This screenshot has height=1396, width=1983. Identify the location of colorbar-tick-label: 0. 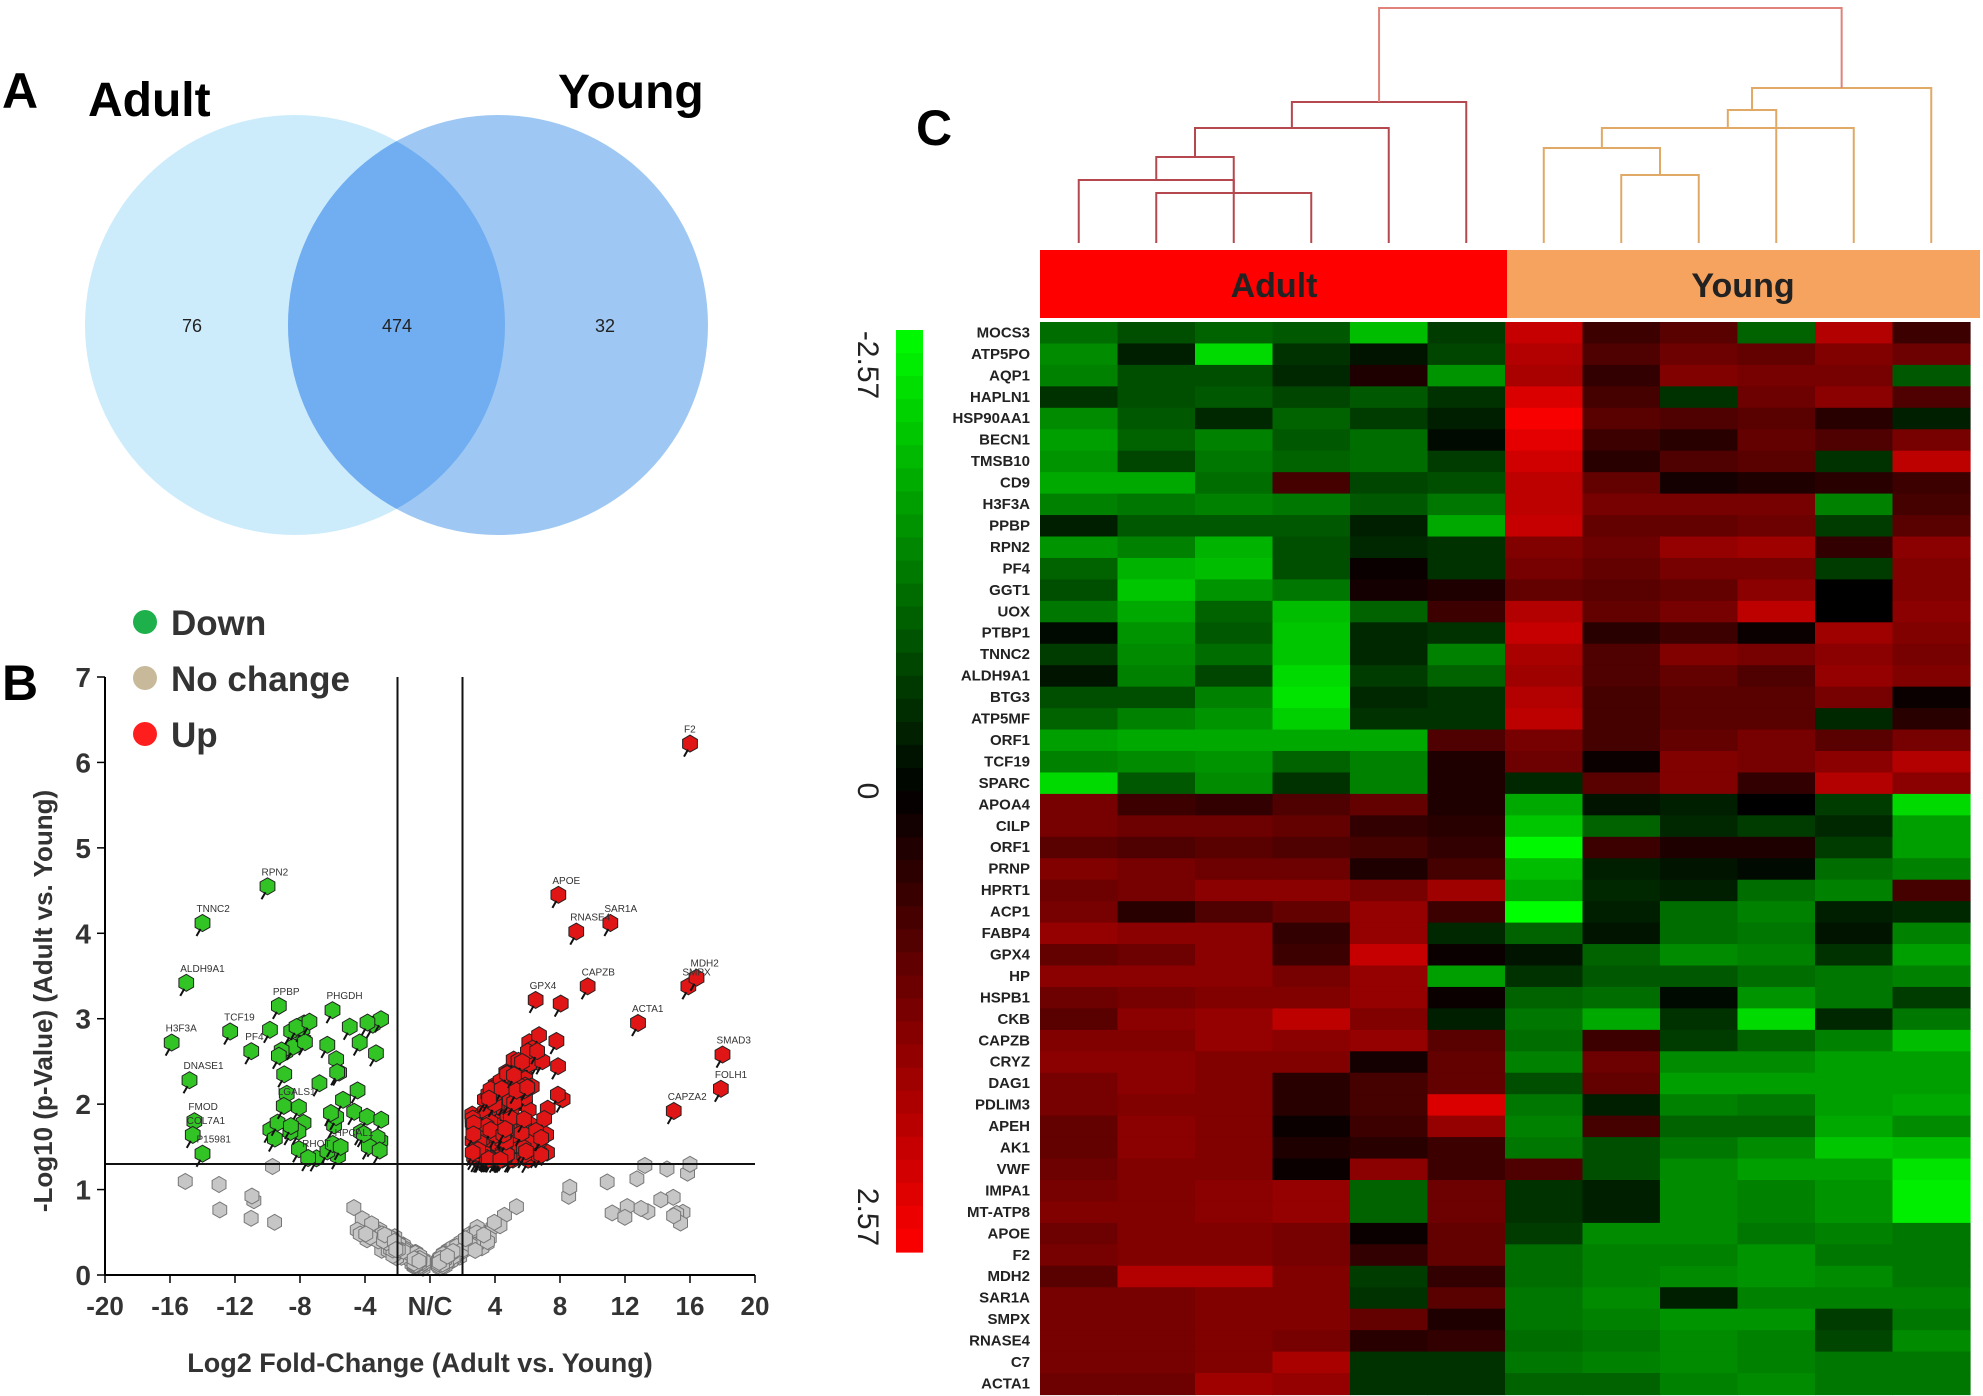
(867, 791).